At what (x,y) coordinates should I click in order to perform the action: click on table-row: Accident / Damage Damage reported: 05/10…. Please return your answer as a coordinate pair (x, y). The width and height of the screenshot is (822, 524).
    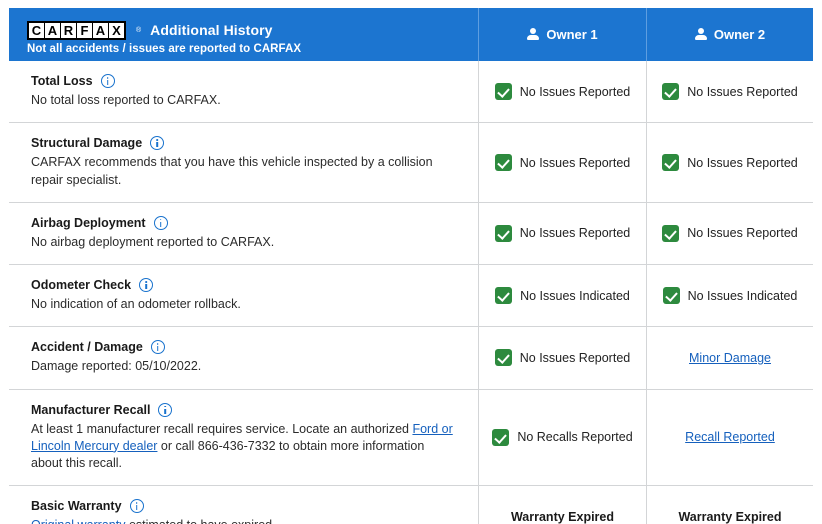
    Looking at the image, I should click on (411, 358).